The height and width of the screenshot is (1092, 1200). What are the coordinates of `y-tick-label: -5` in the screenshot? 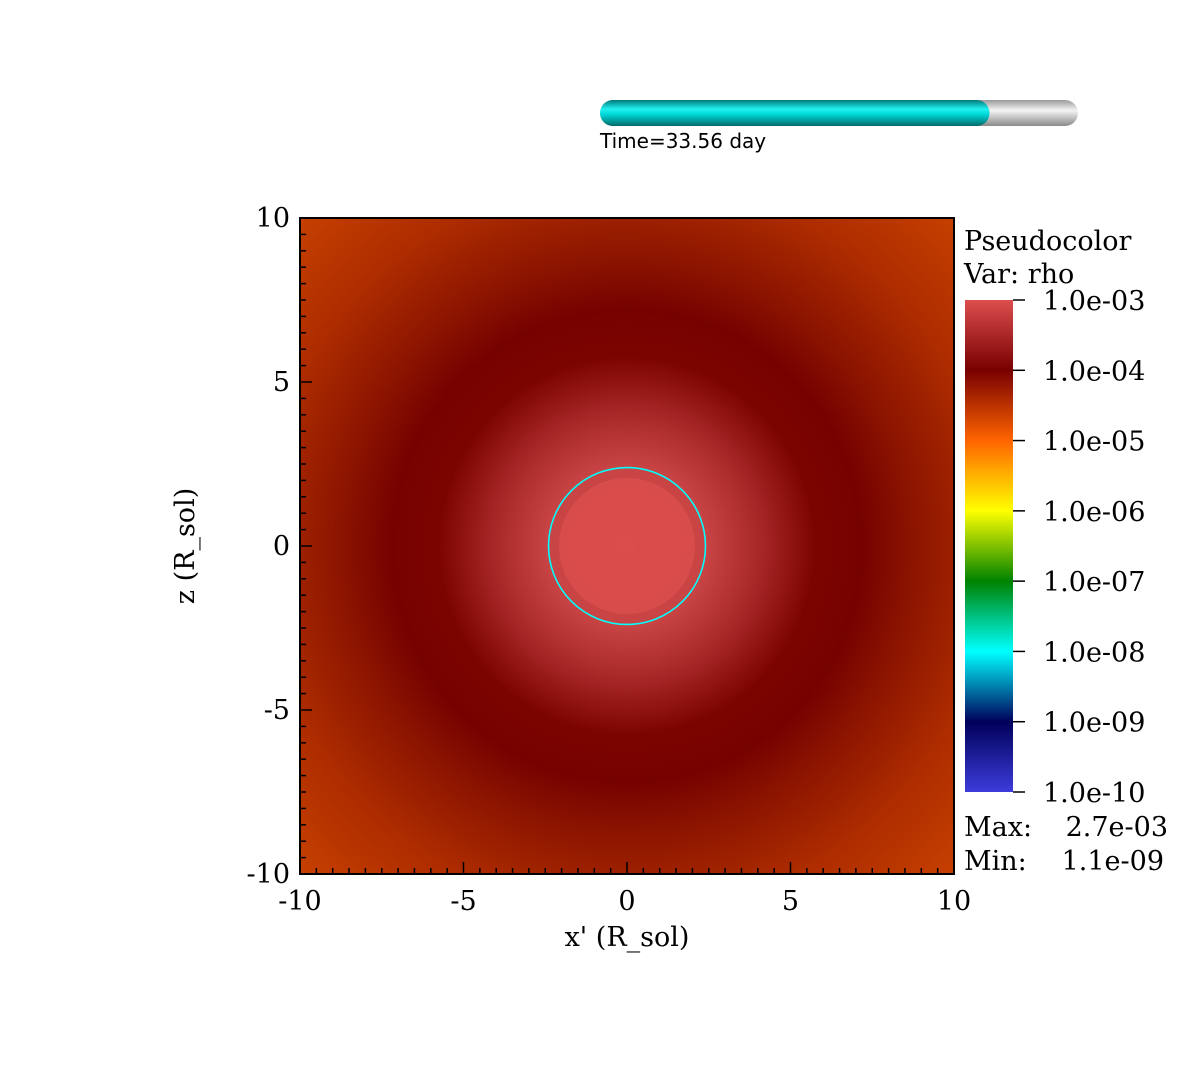 It's located at (277, 710).